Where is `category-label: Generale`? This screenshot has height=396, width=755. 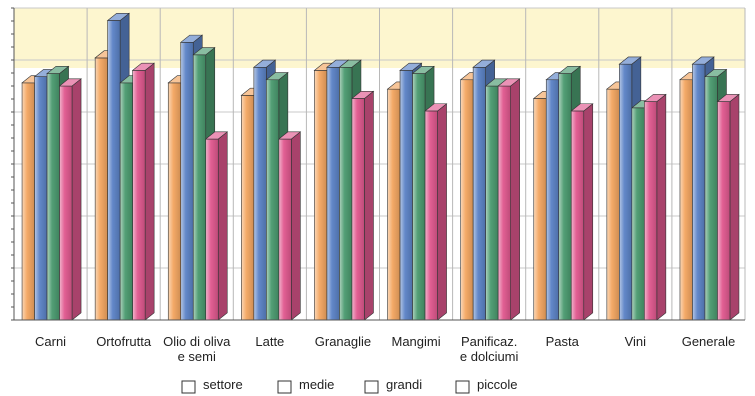 category-label: Generale is located at coordinates (708, 341).